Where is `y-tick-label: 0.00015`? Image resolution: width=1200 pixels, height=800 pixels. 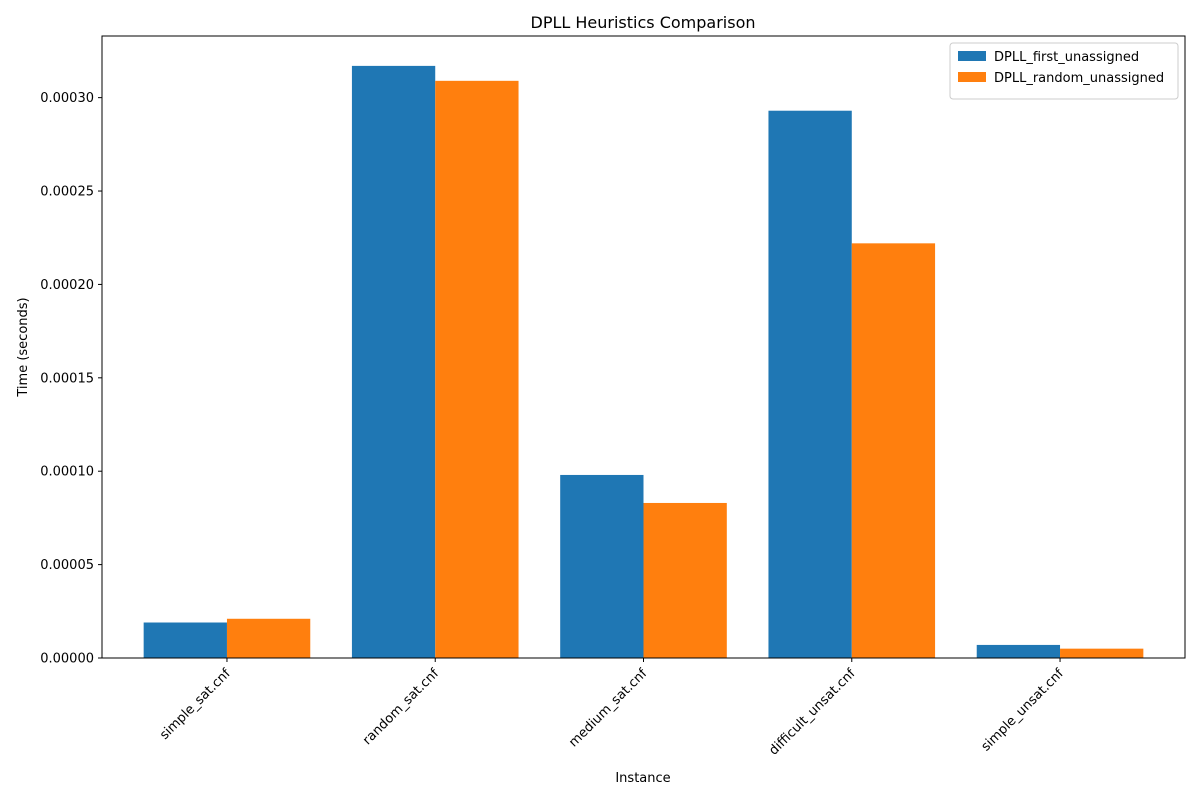
y-tick-label: 0.00015 is located at coordinates (67, 378).